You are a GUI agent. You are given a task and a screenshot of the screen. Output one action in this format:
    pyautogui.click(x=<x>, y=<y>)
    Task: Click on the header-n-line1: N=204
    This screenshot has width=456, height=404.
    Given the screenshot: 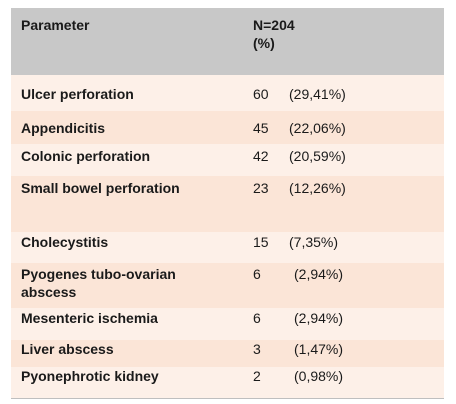 What is the action you would take?
    pyautogui.click(x=274, y=25)
    